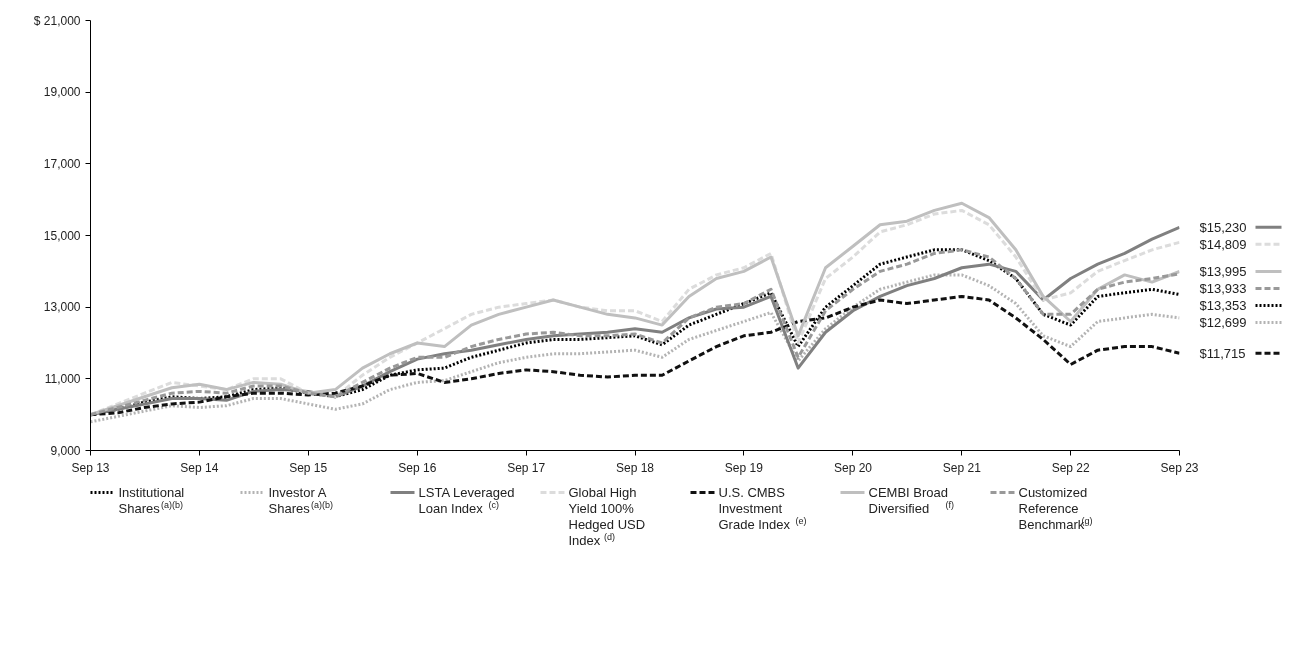 The width and height of the screenshot is (1299, 645). Describe the element at coordinates (744, 467) in the screenshot. I see `x-tick-label: Sep 19` at that location.